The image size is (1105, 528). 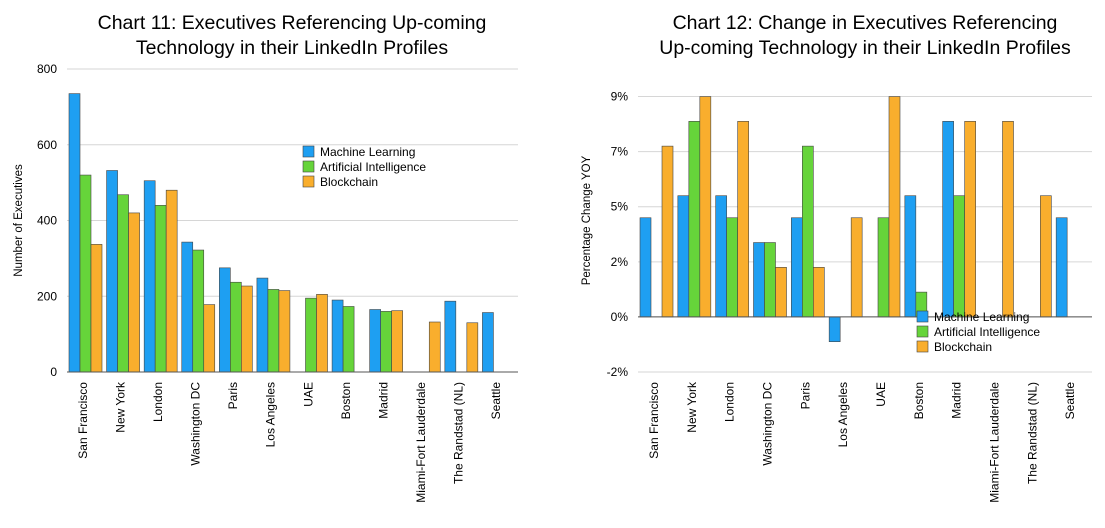 I want to click on chart12-legend-swatch-blockchain, so click(x=922, y=346).